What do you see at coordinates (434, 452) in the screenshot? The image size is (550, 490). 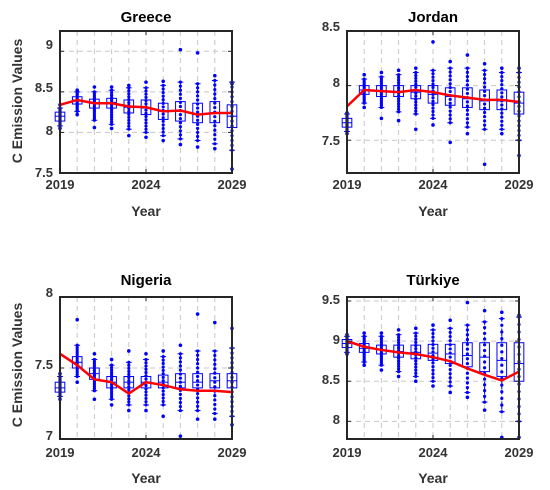 I see `x-tick-label: 2024` at bounding box center [434, 452].